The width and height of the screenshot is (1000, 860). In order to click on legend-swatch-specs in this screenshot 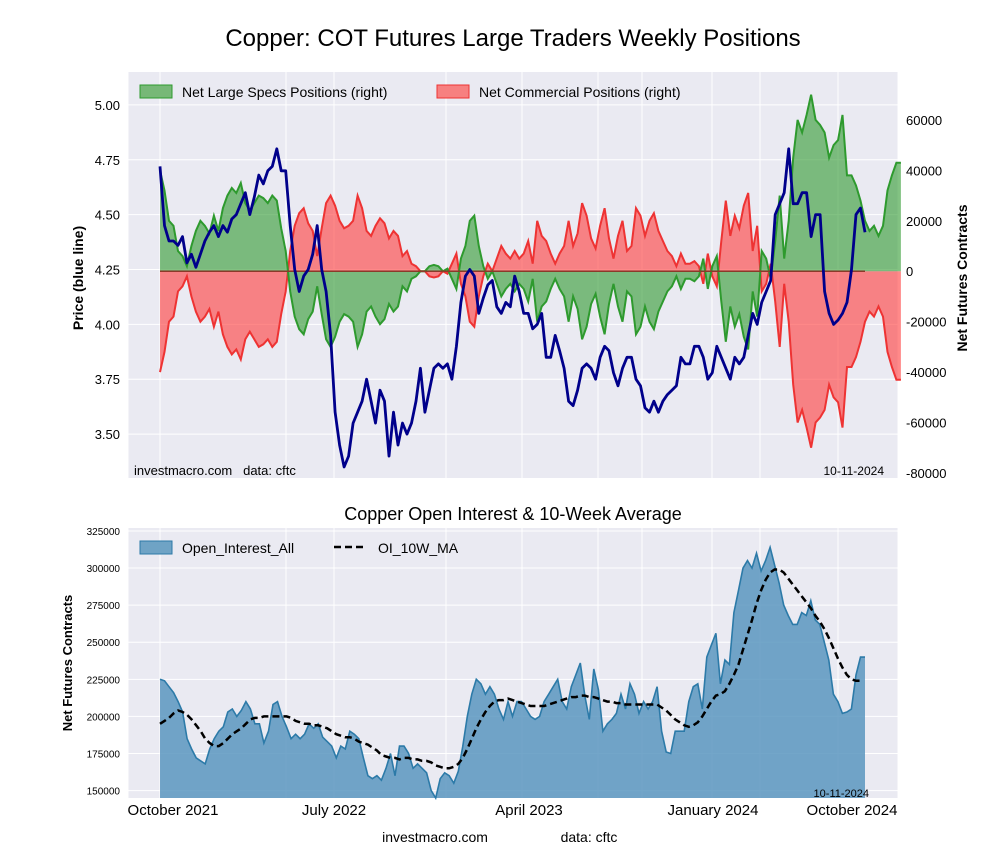, I will do `click(156, 91)`.